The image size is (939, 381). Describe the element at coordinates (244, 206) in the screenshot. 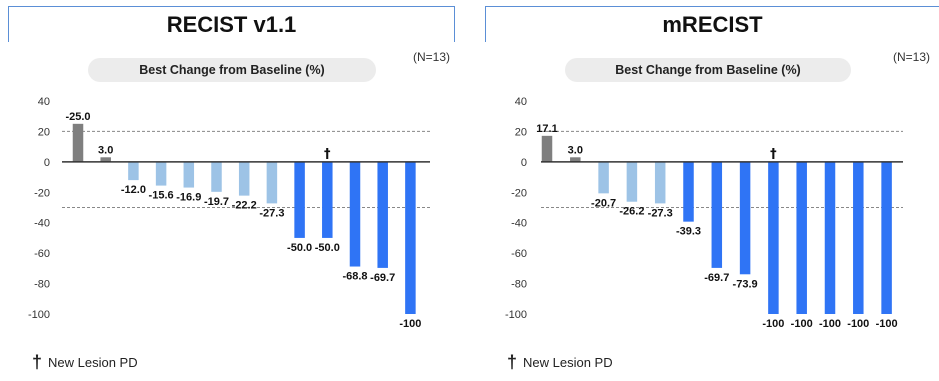

I see `data-label: -22.2` at that location.